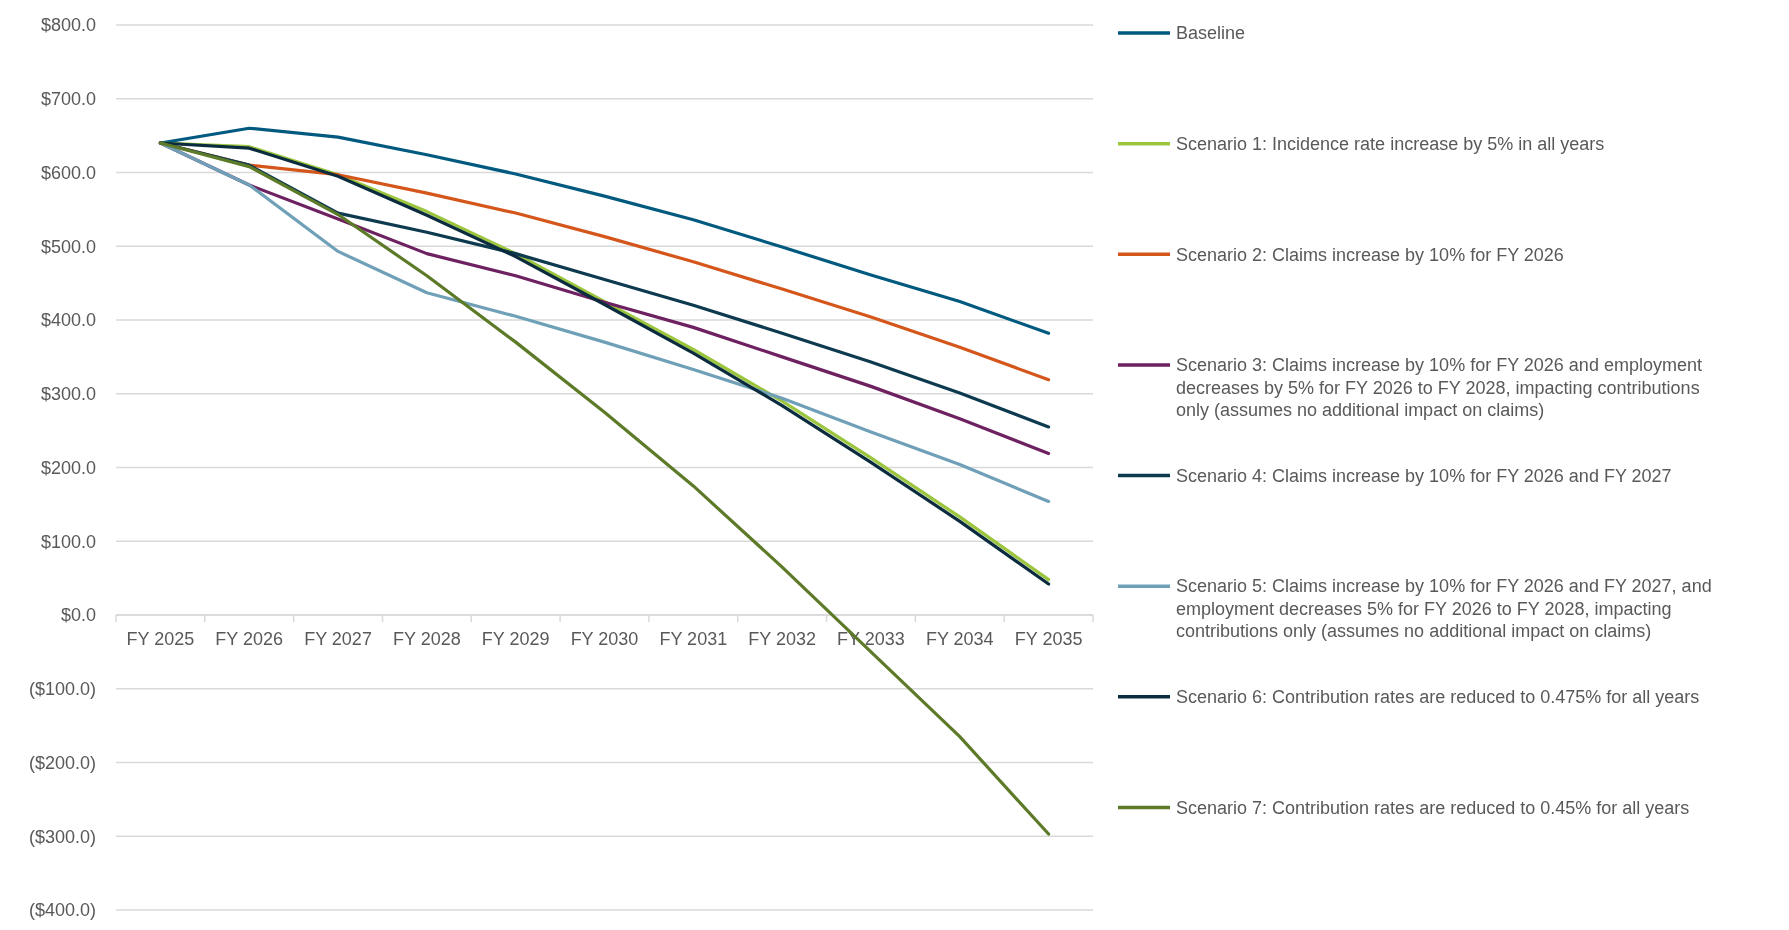 The width and height of the screenshot is (1789, 930). I want to click on legend-label: Baseline, so click(1211, 33).